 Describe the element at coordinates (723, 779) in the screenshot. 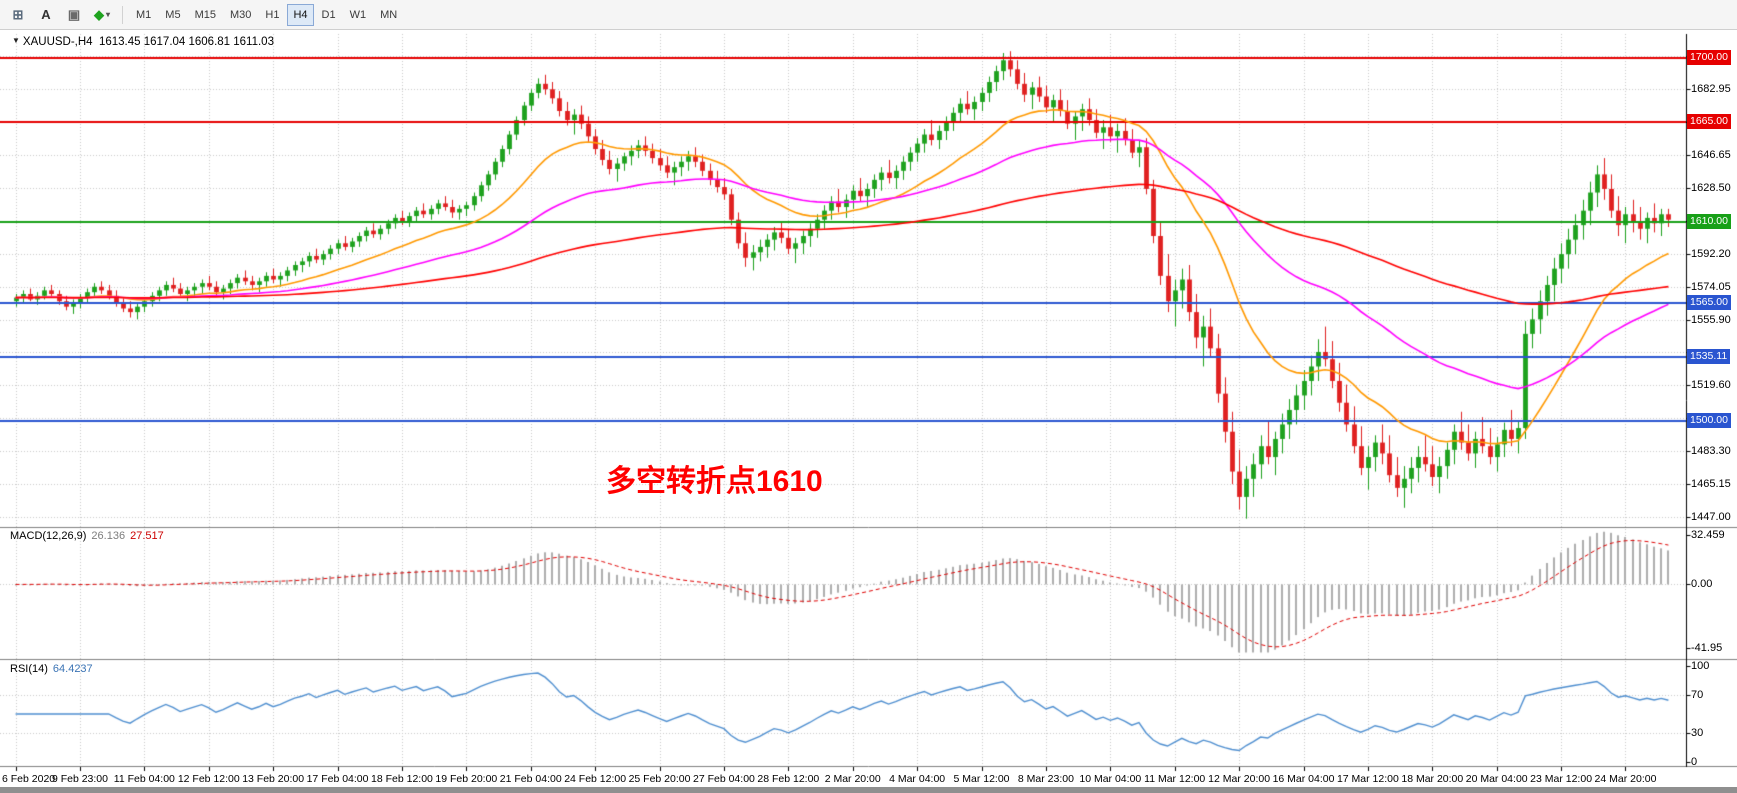

I see `time-axis-label: 27 Feb 04:00` at that location.